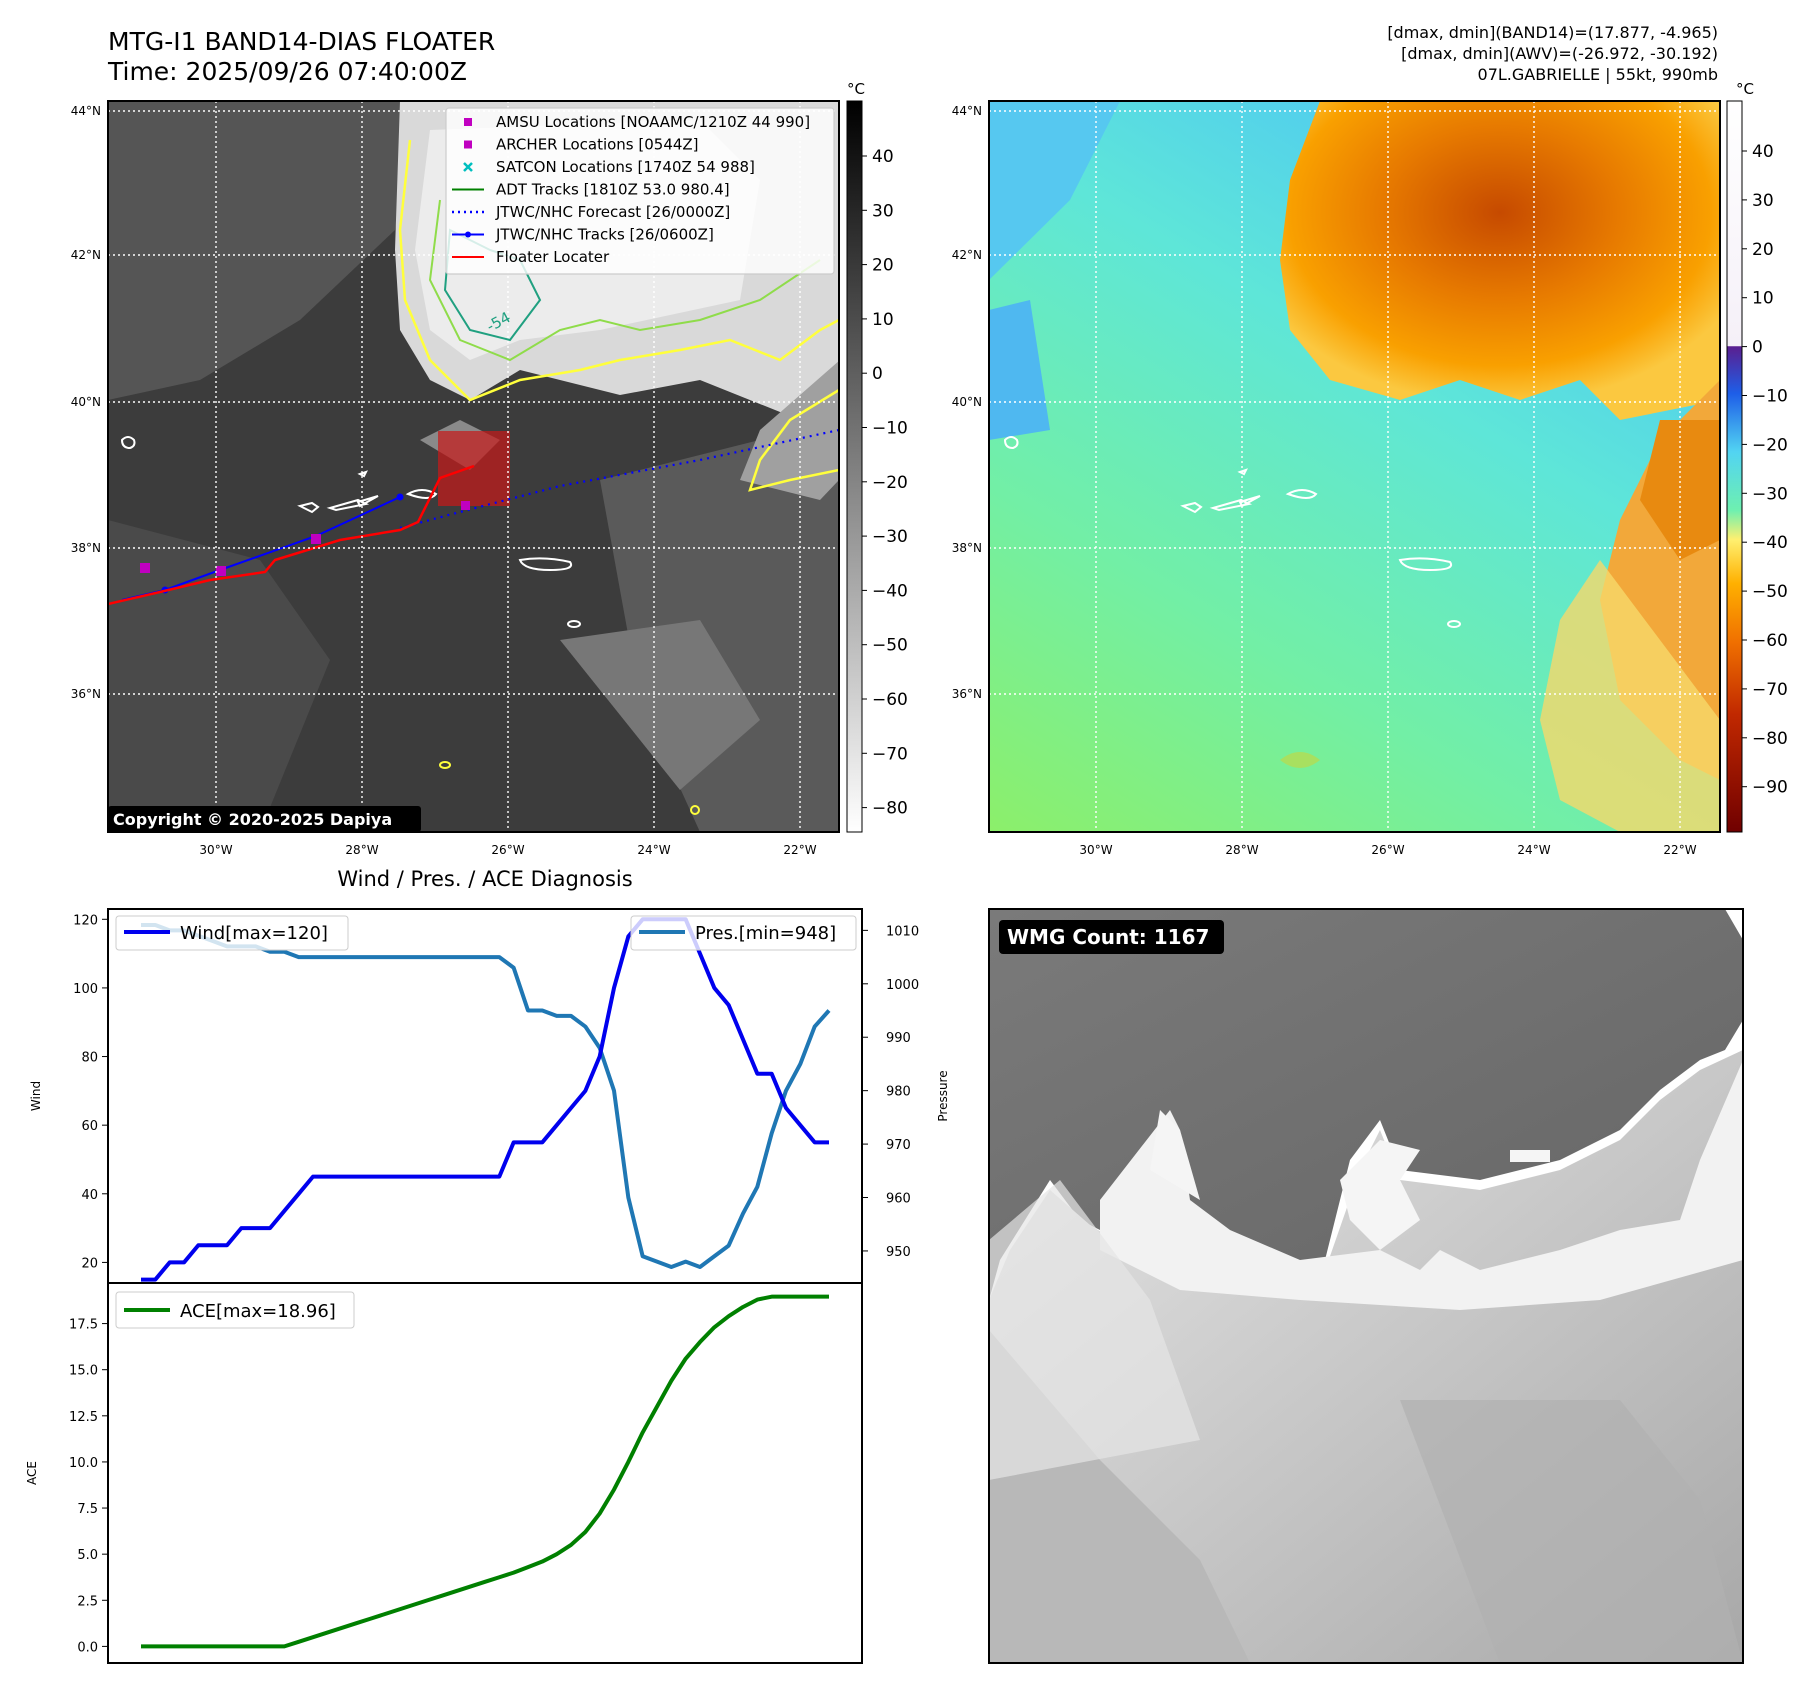 Image resolution: width=1801 pixels, height=1690 pixels. I want to click on ace-series-line, so click(485, 1471).